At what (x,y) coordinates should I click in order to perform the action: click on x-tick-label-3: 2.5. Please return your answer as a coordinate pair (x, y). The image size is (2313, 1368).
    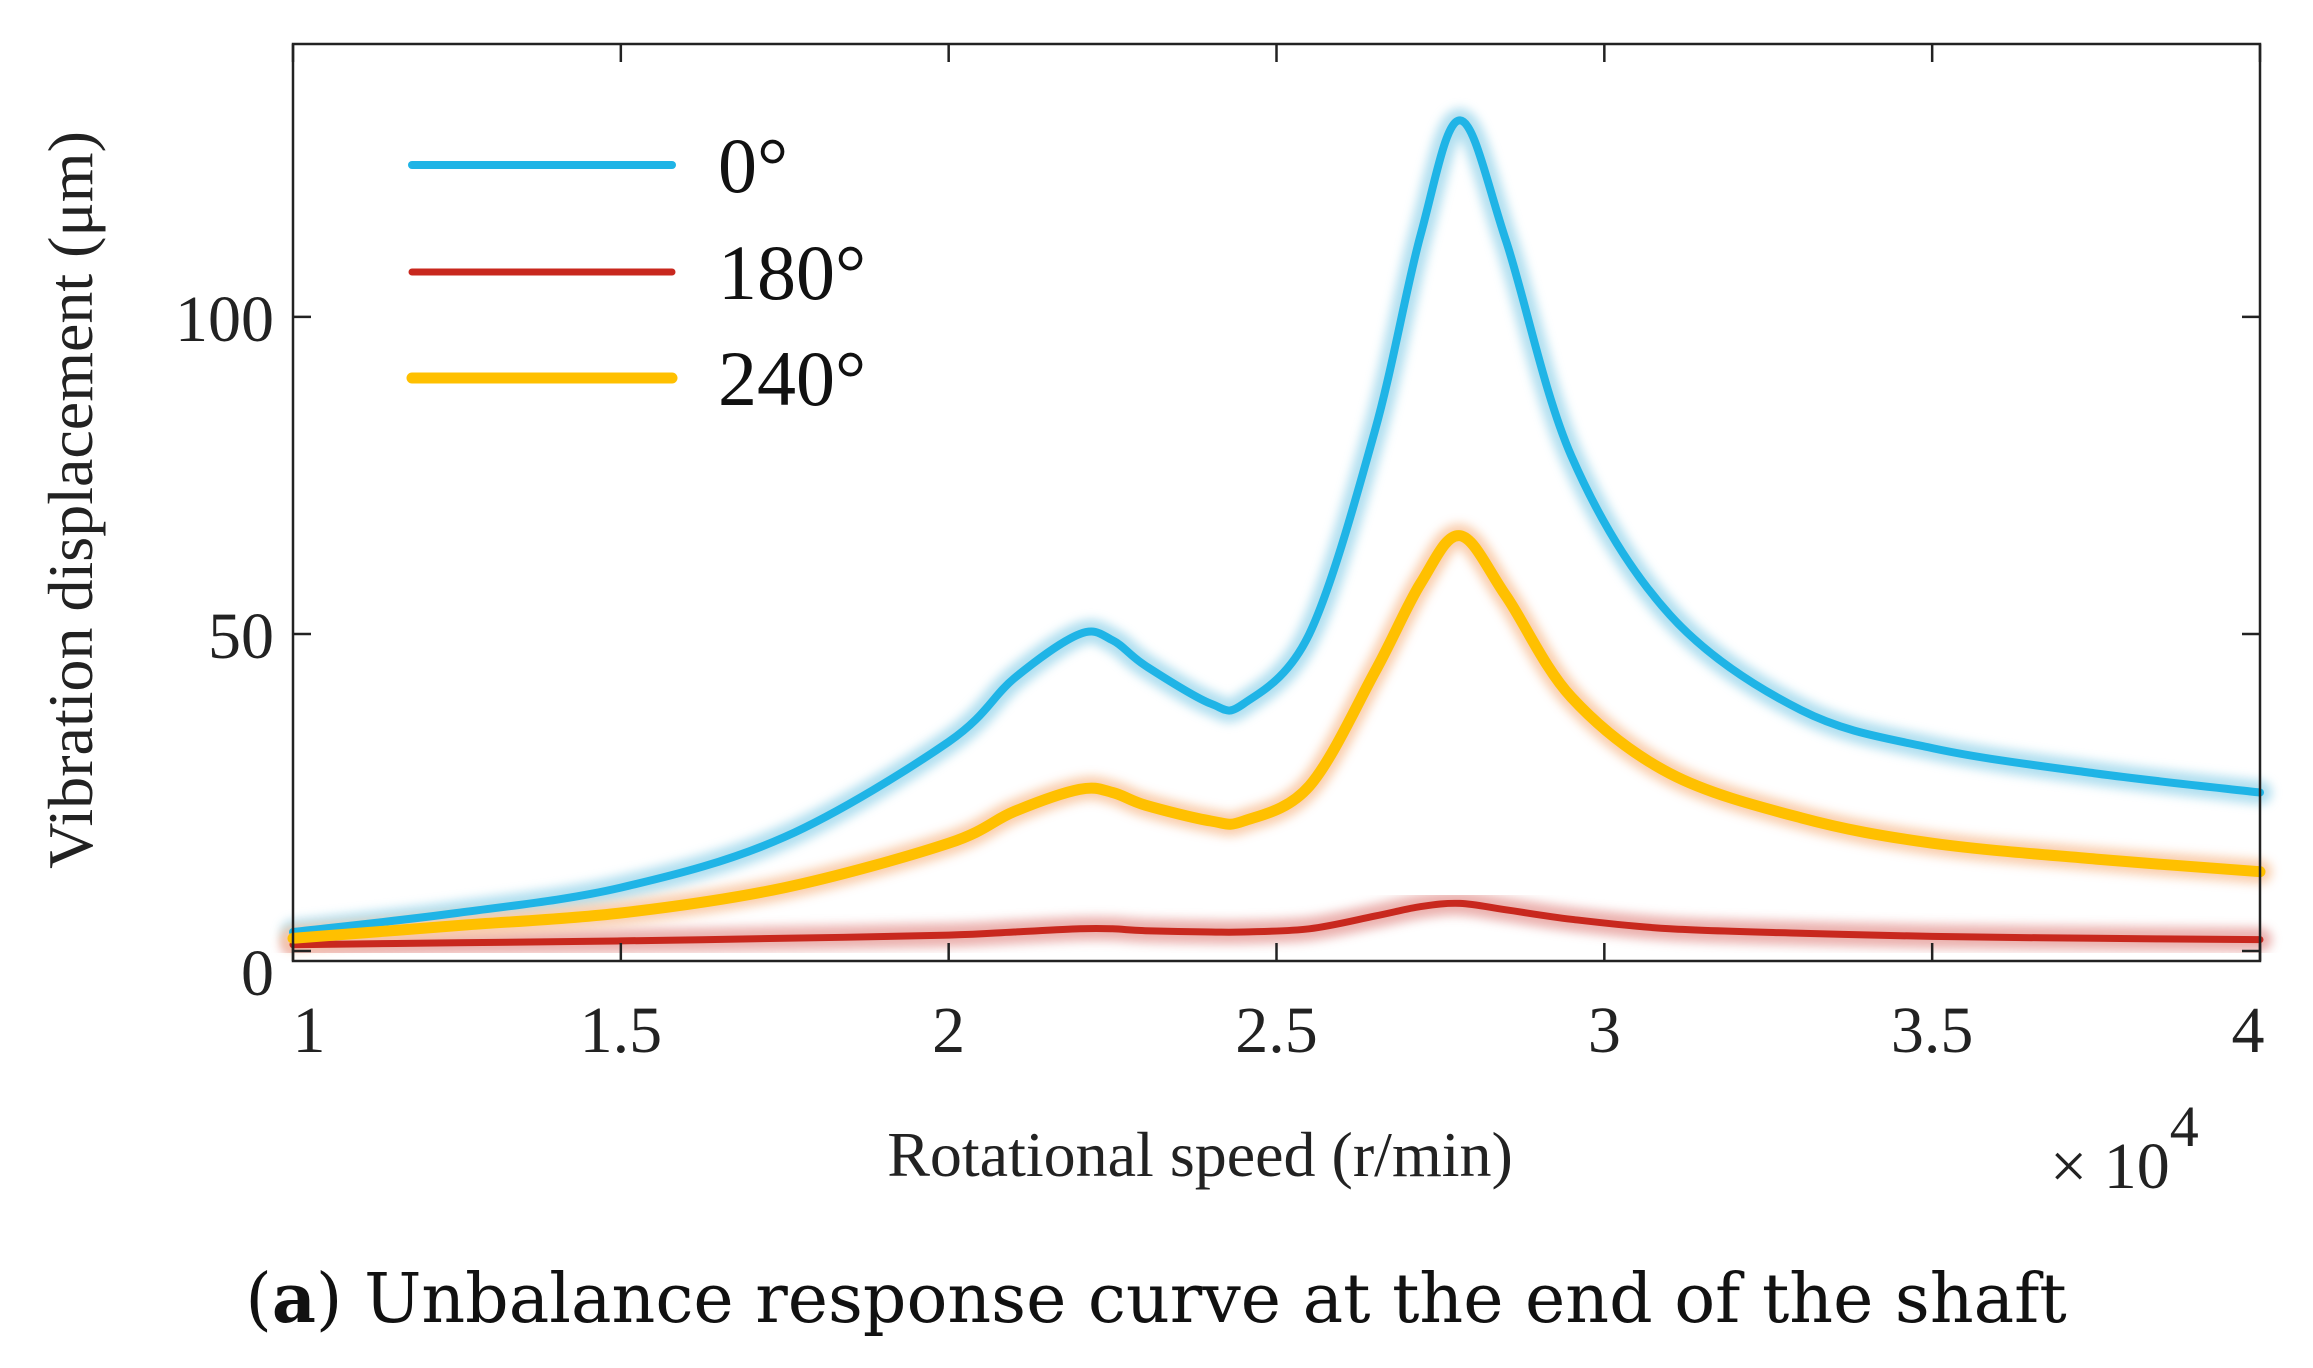
    Looking at the image, I should click on (1276, 1030).